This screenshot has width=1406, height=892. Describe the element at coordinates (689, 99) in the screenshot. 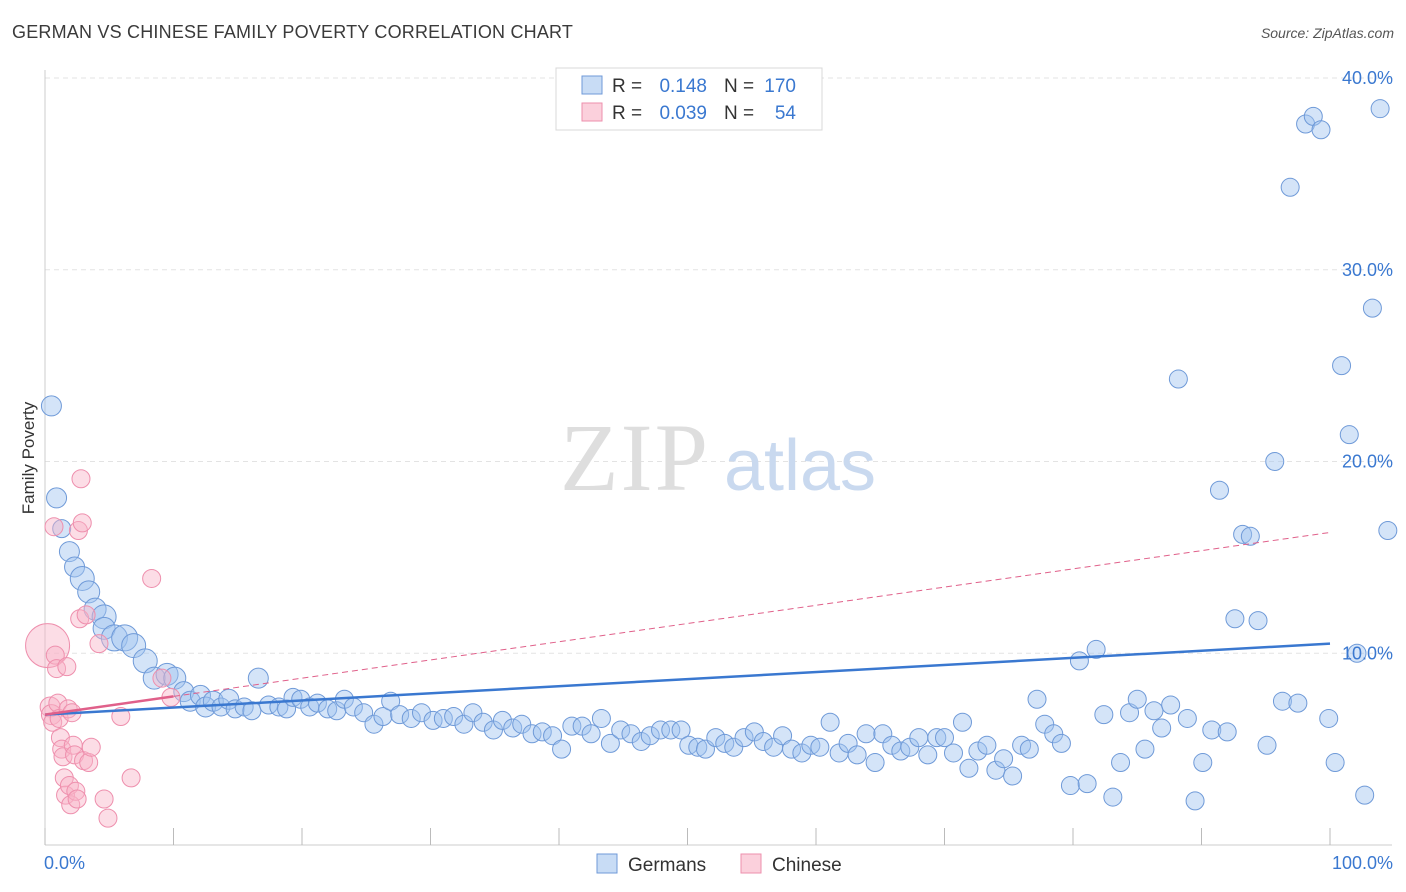

I see `legend-box: R = 0.148 N = 170 R = 0.039 N = 54` at that location.